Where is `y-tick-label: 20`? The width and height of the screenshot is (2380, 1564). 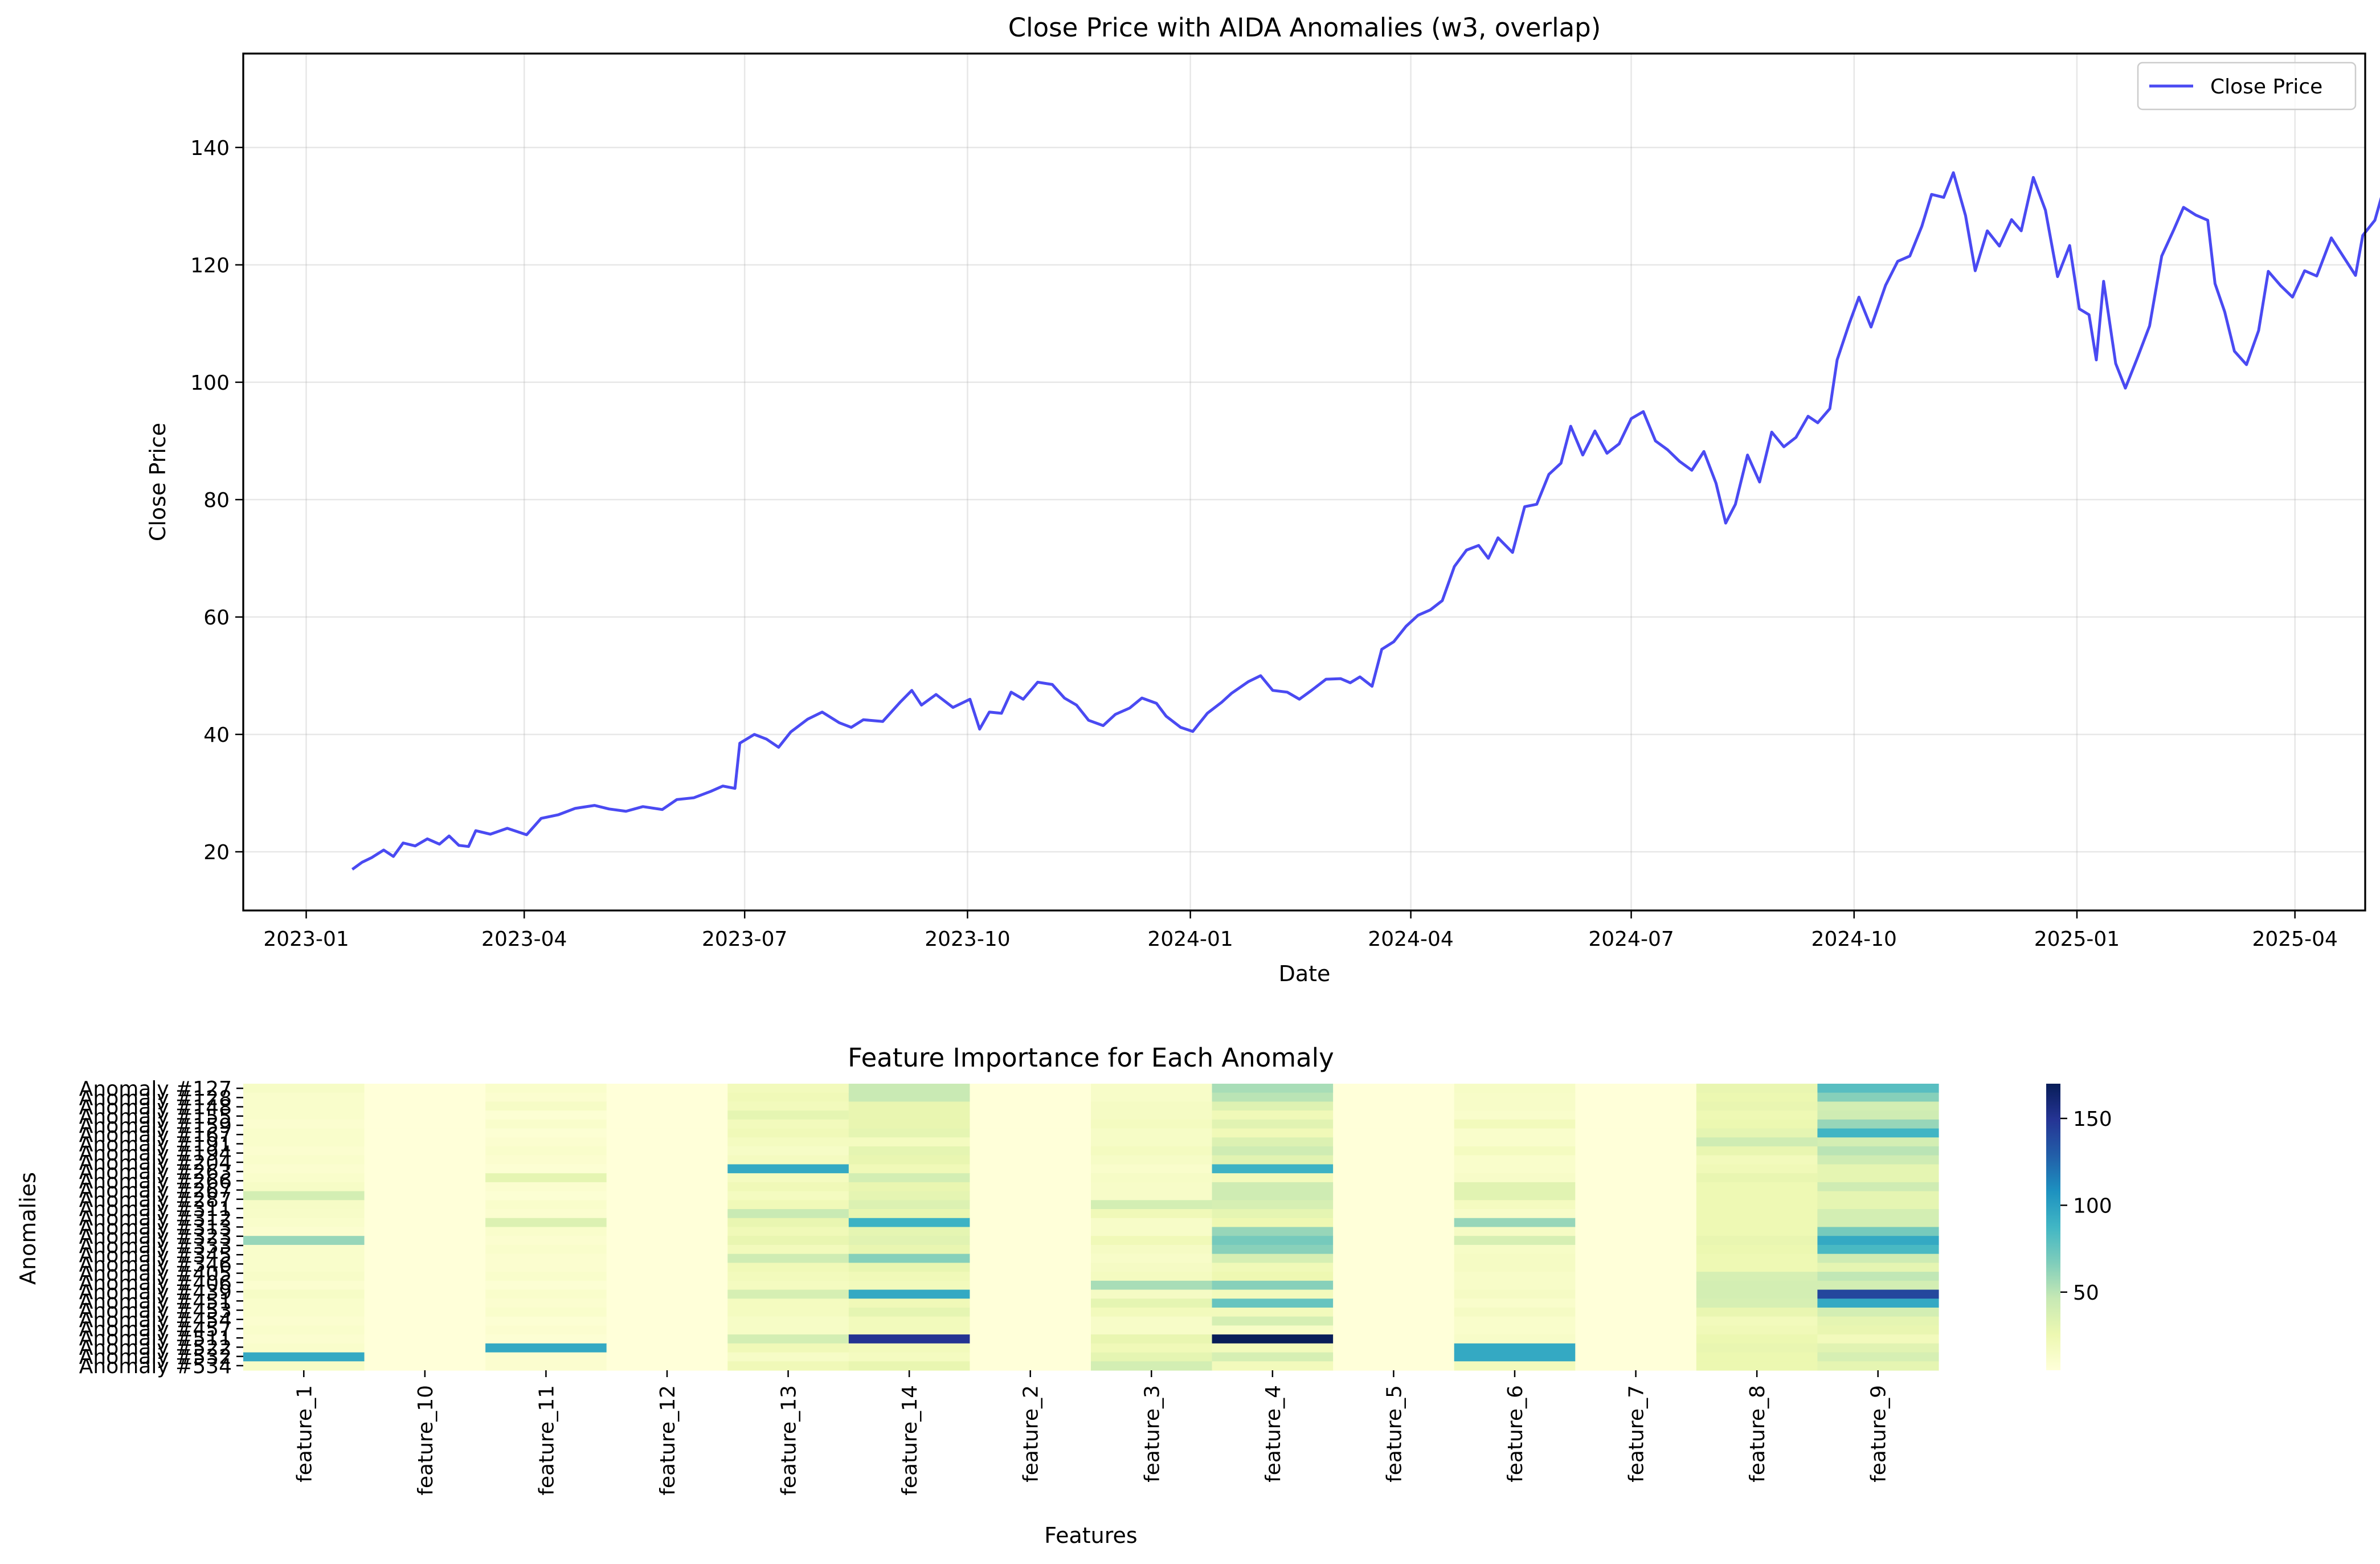
y-tick-label: 20 is located at coordinates (216, 853).